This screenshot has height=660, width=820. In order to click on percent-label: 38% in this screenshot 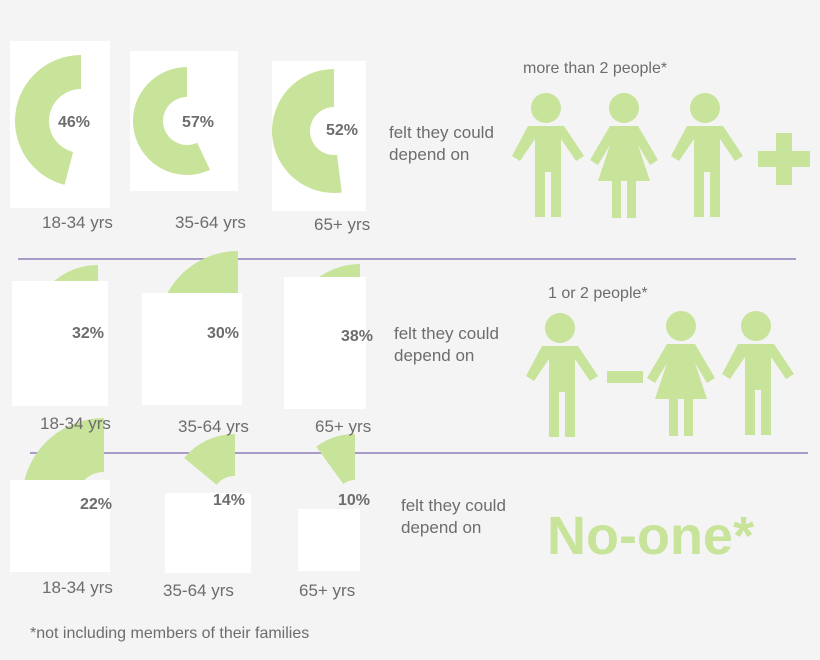, I will do `click(357, 336)`.